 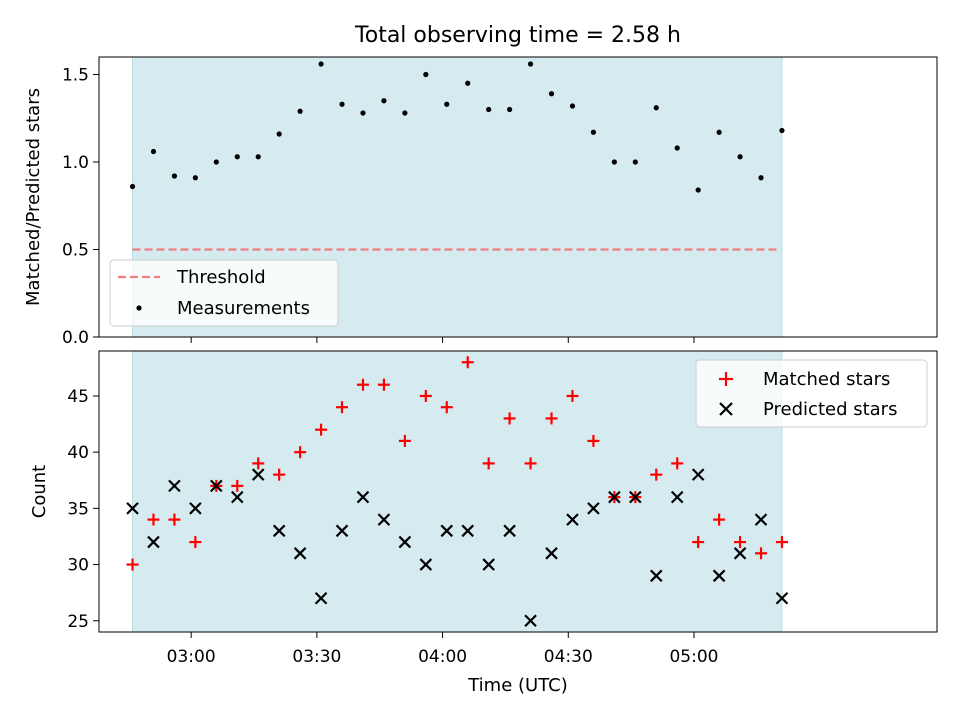 What do you see at coordinates (75, 76) in the screenshot?
I see `top-ytick-label: 1.5` at bounding box center [75, 76].